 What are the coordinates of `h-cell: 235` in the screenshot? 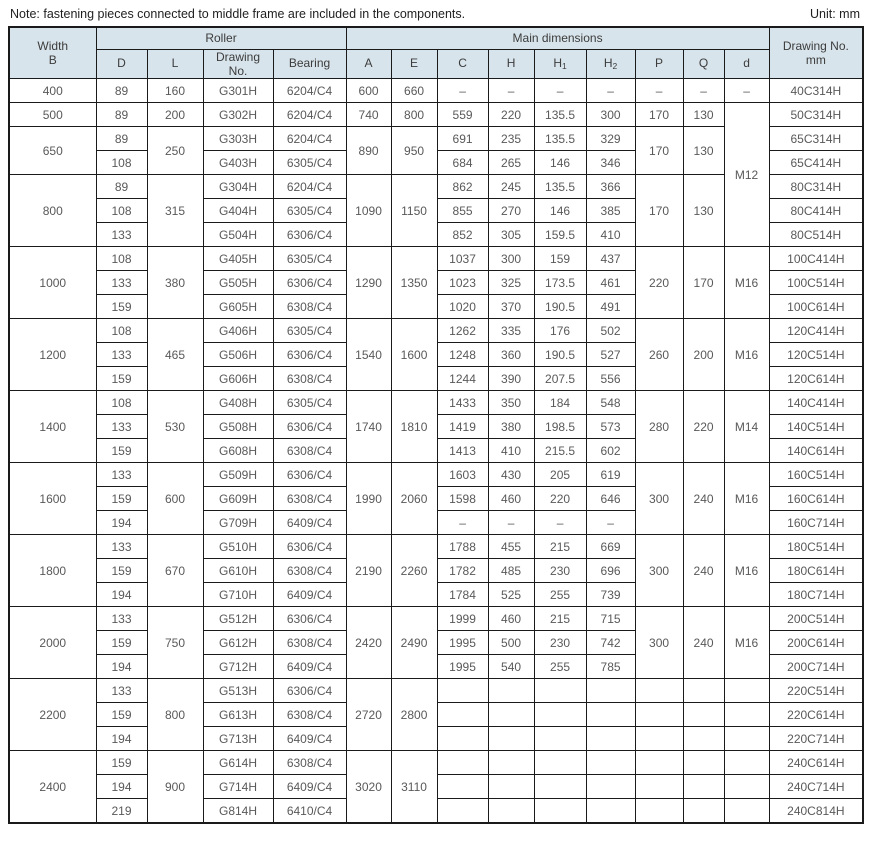 It's located at (511, 139).